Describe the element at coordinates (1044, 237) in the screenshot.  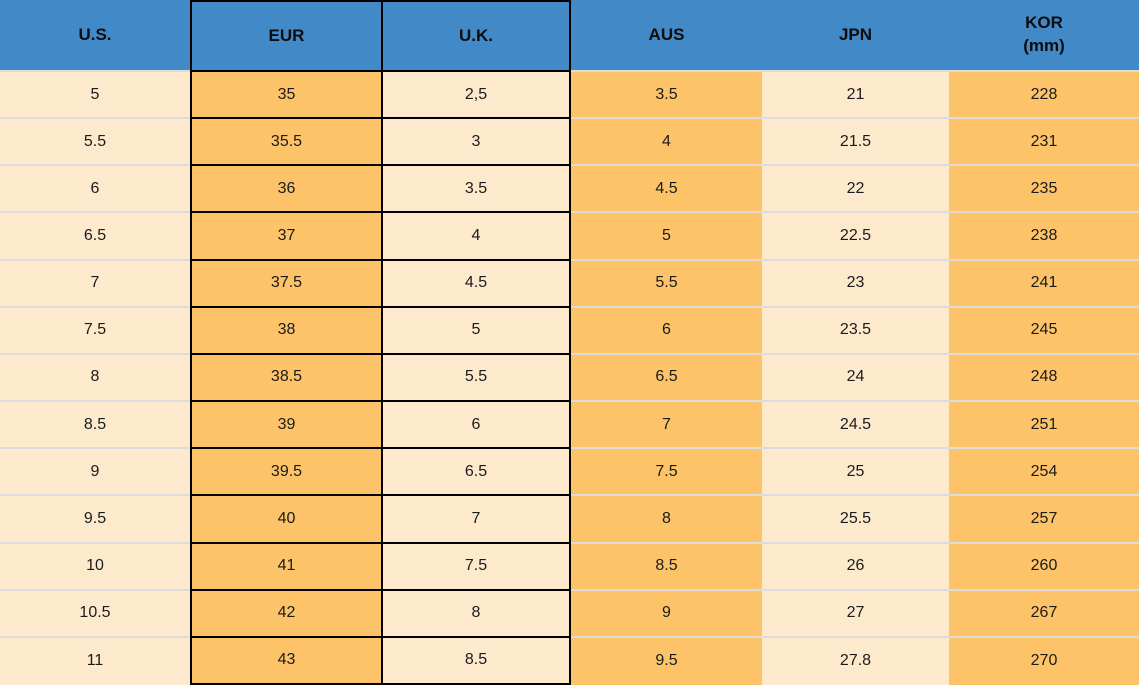
I see `cell-kor: 238` at that location.